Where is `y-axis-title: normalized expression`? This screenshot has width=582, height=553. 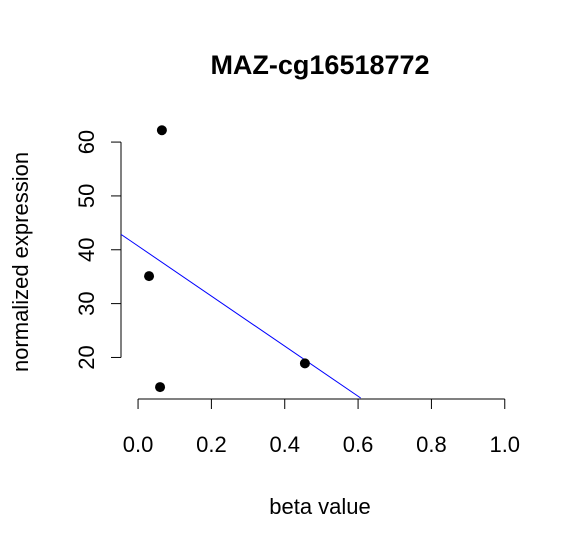
y-axis-title: normalized expression is located at coordinates (20, 262).